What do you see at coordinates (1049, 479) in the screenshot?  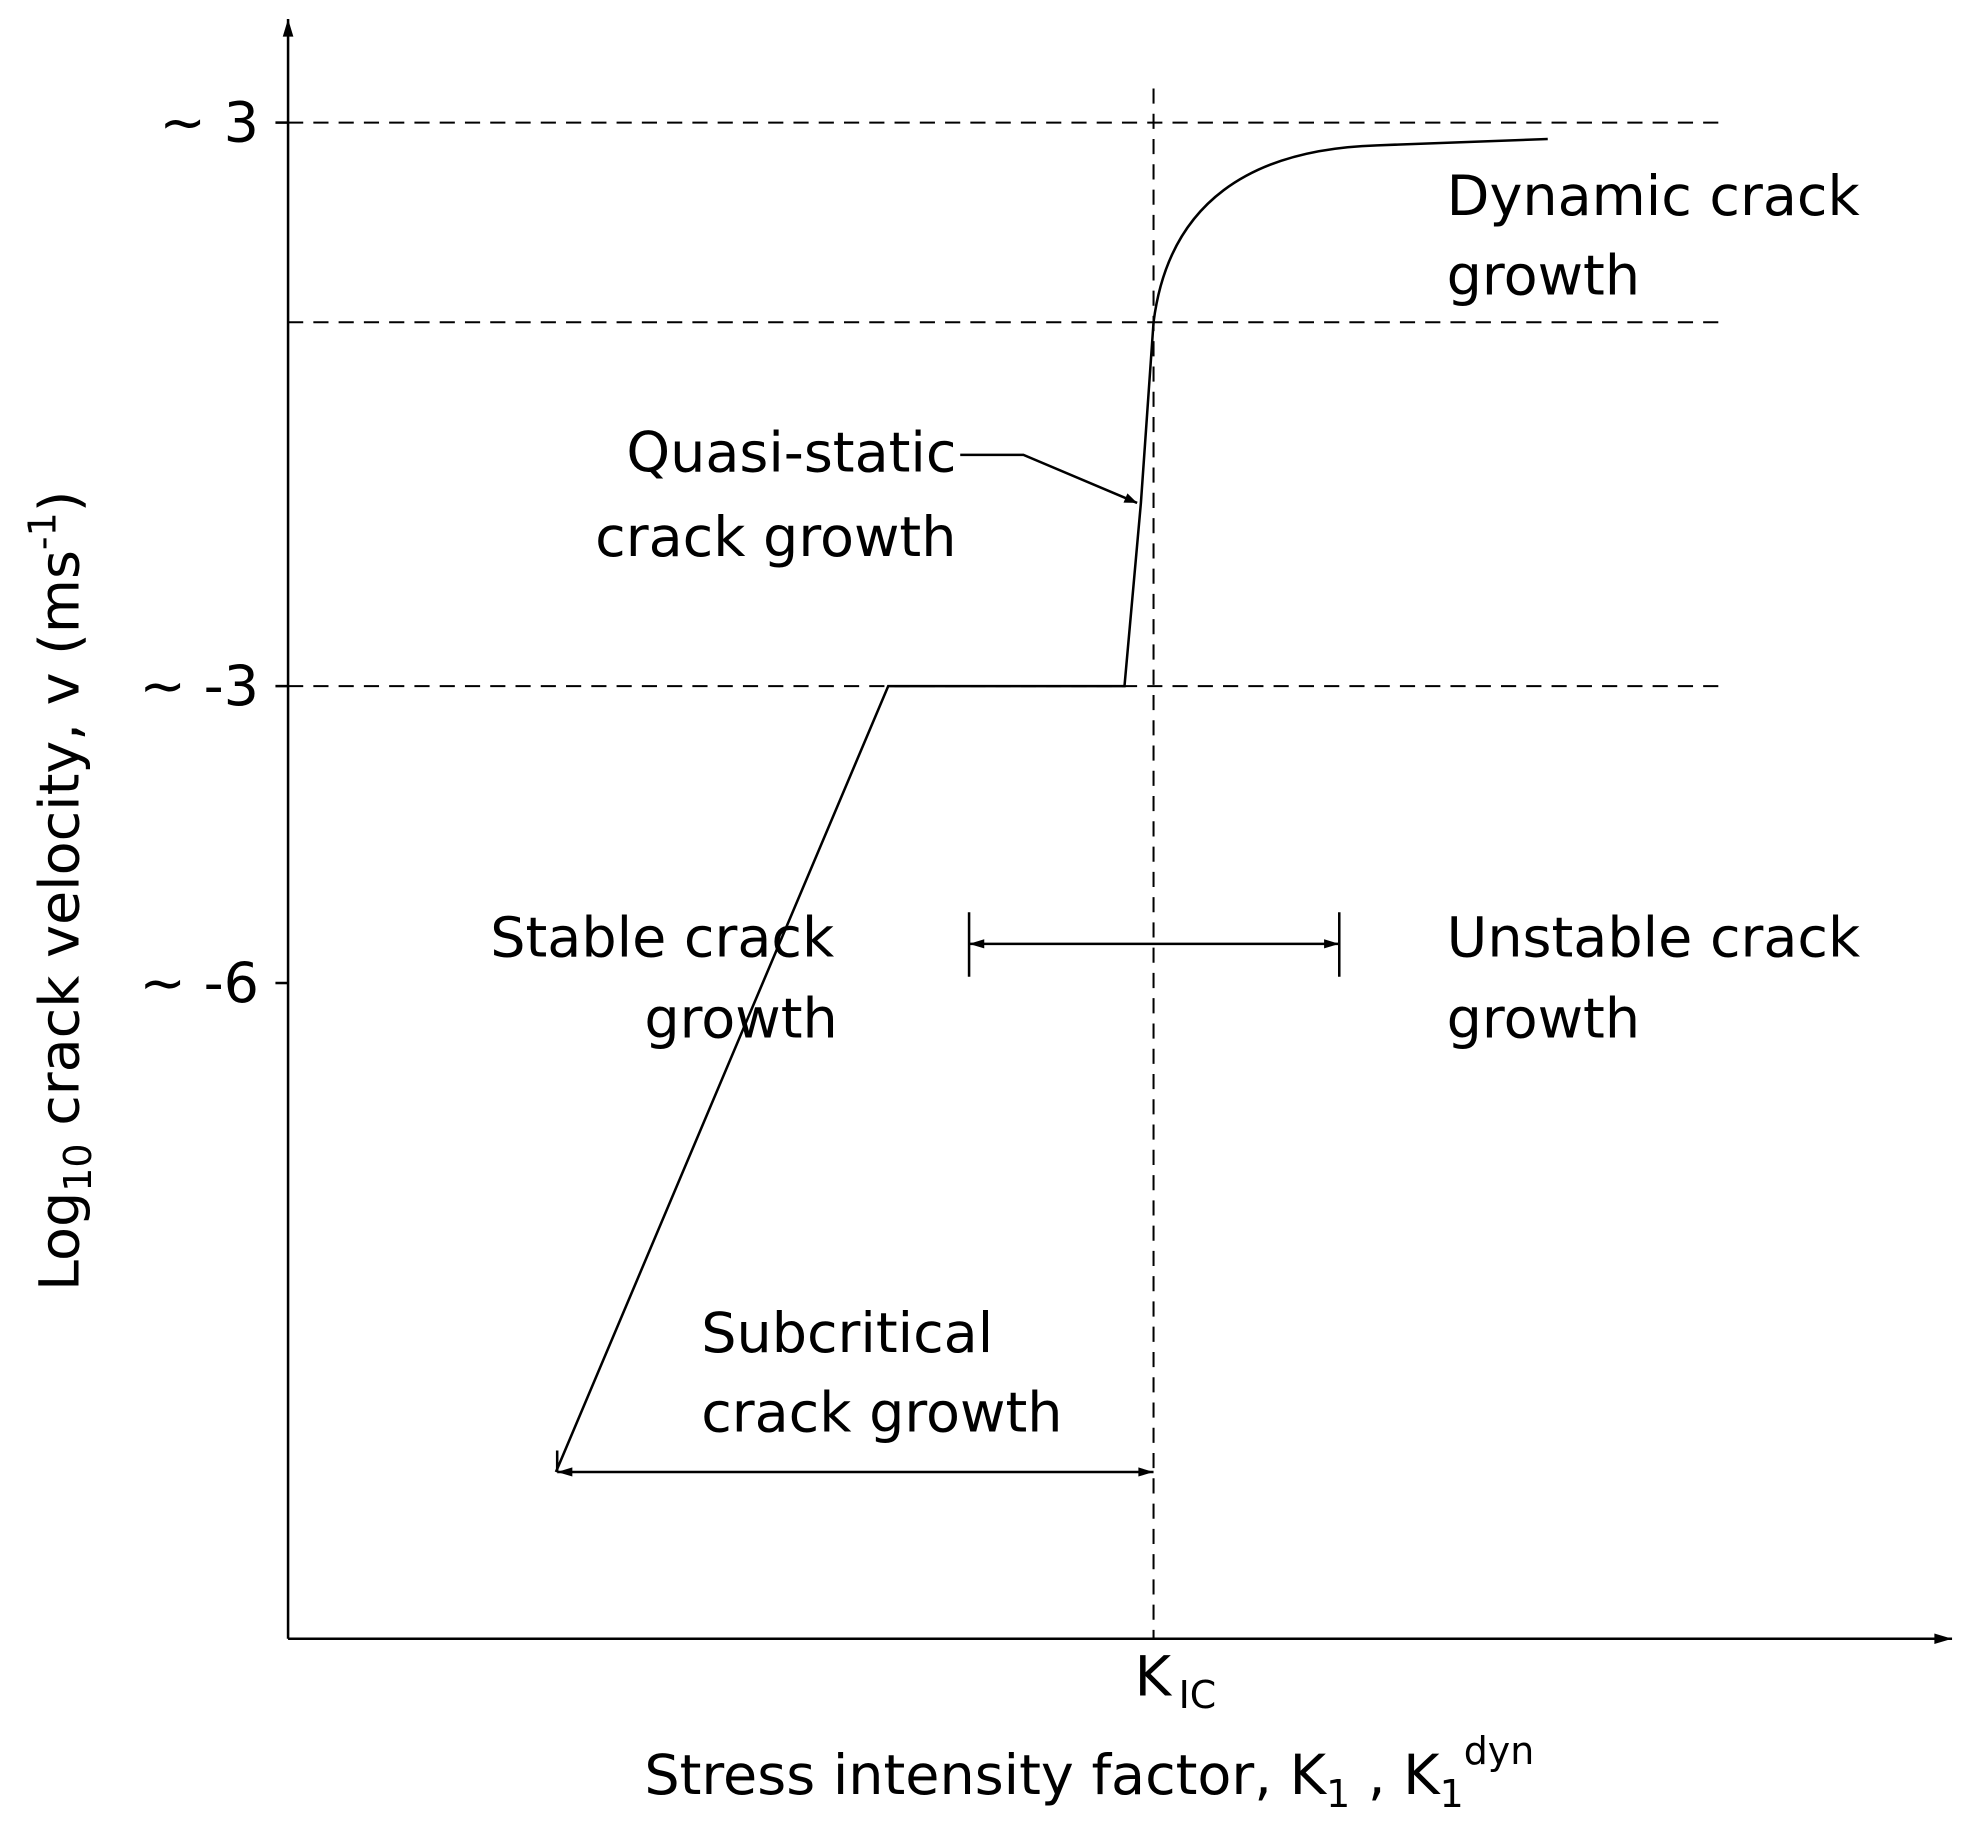 I see `pointer` at bounding box center [1049, 479].